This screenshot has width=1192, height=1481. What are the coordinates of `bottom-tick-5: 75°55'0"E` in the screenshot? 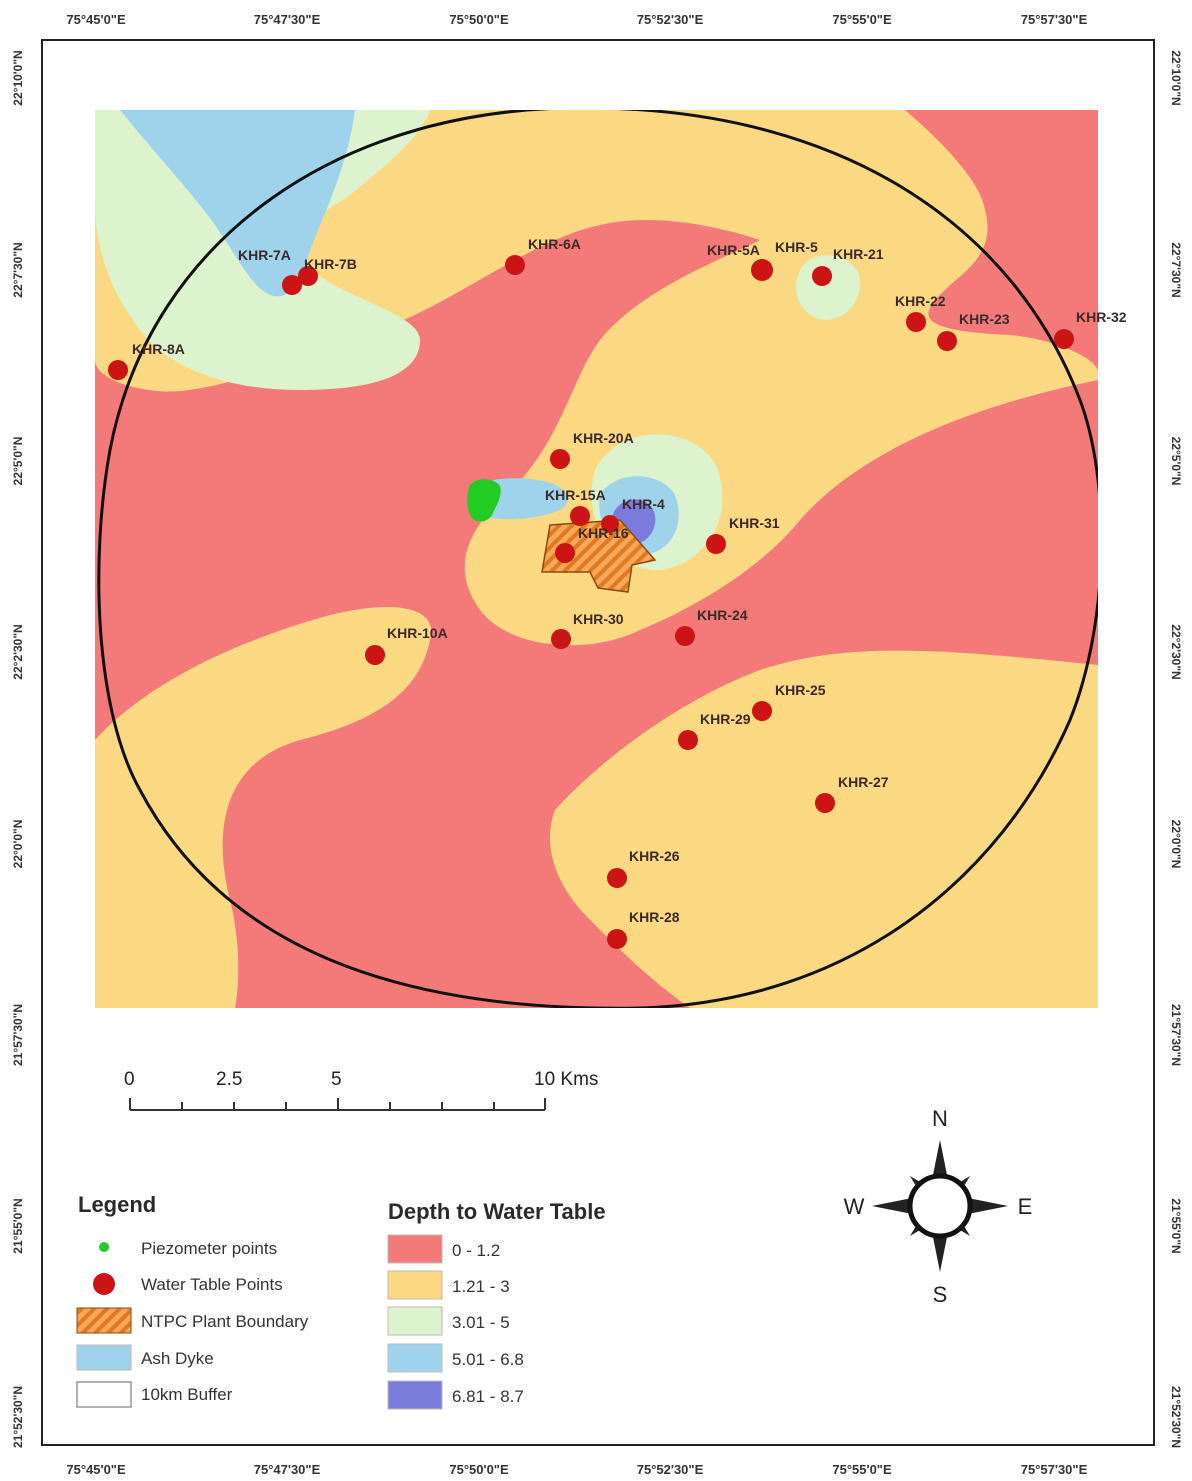 It's located at (862, 1469).